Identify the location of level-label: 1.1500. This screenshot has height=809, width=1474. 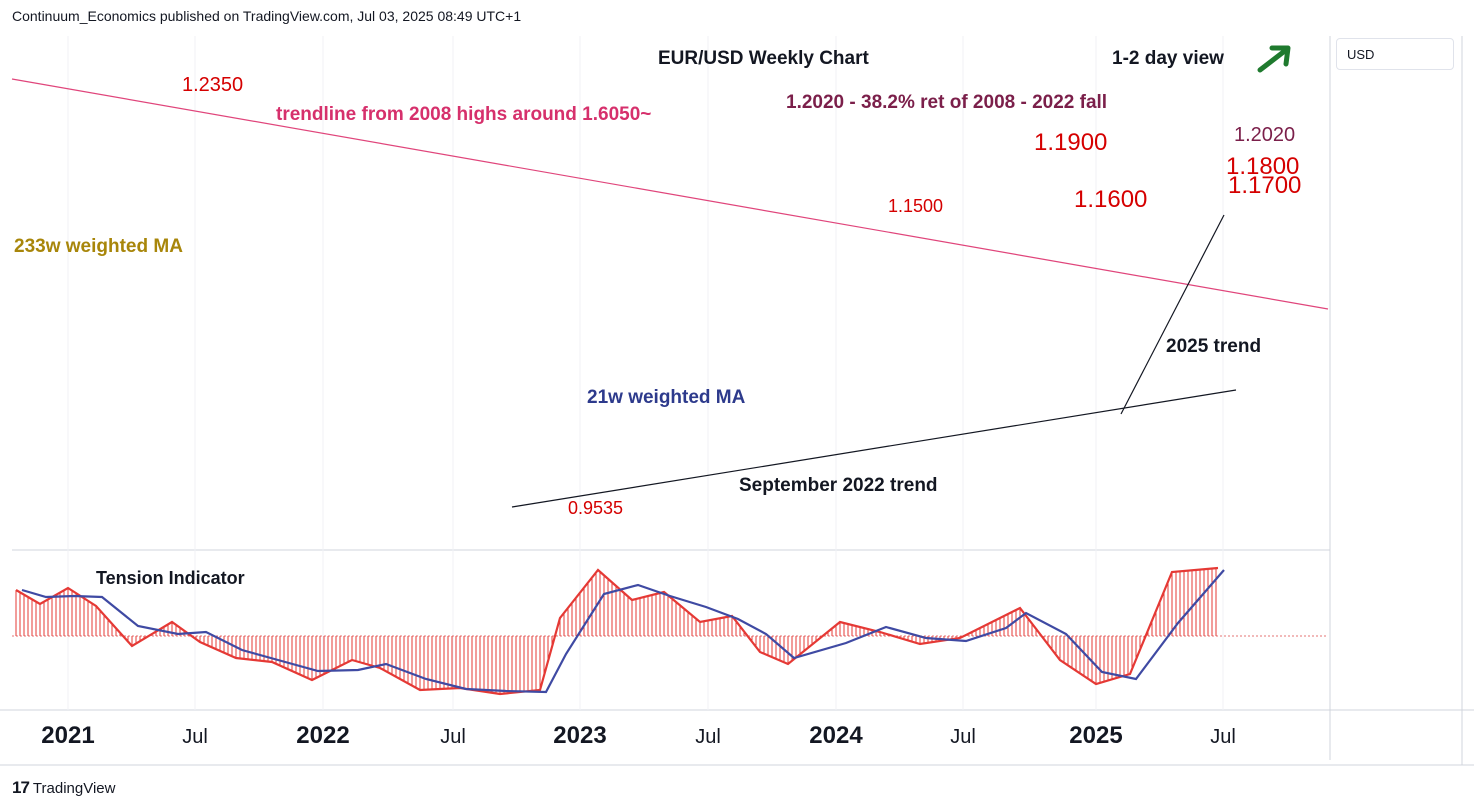
(915, 206).